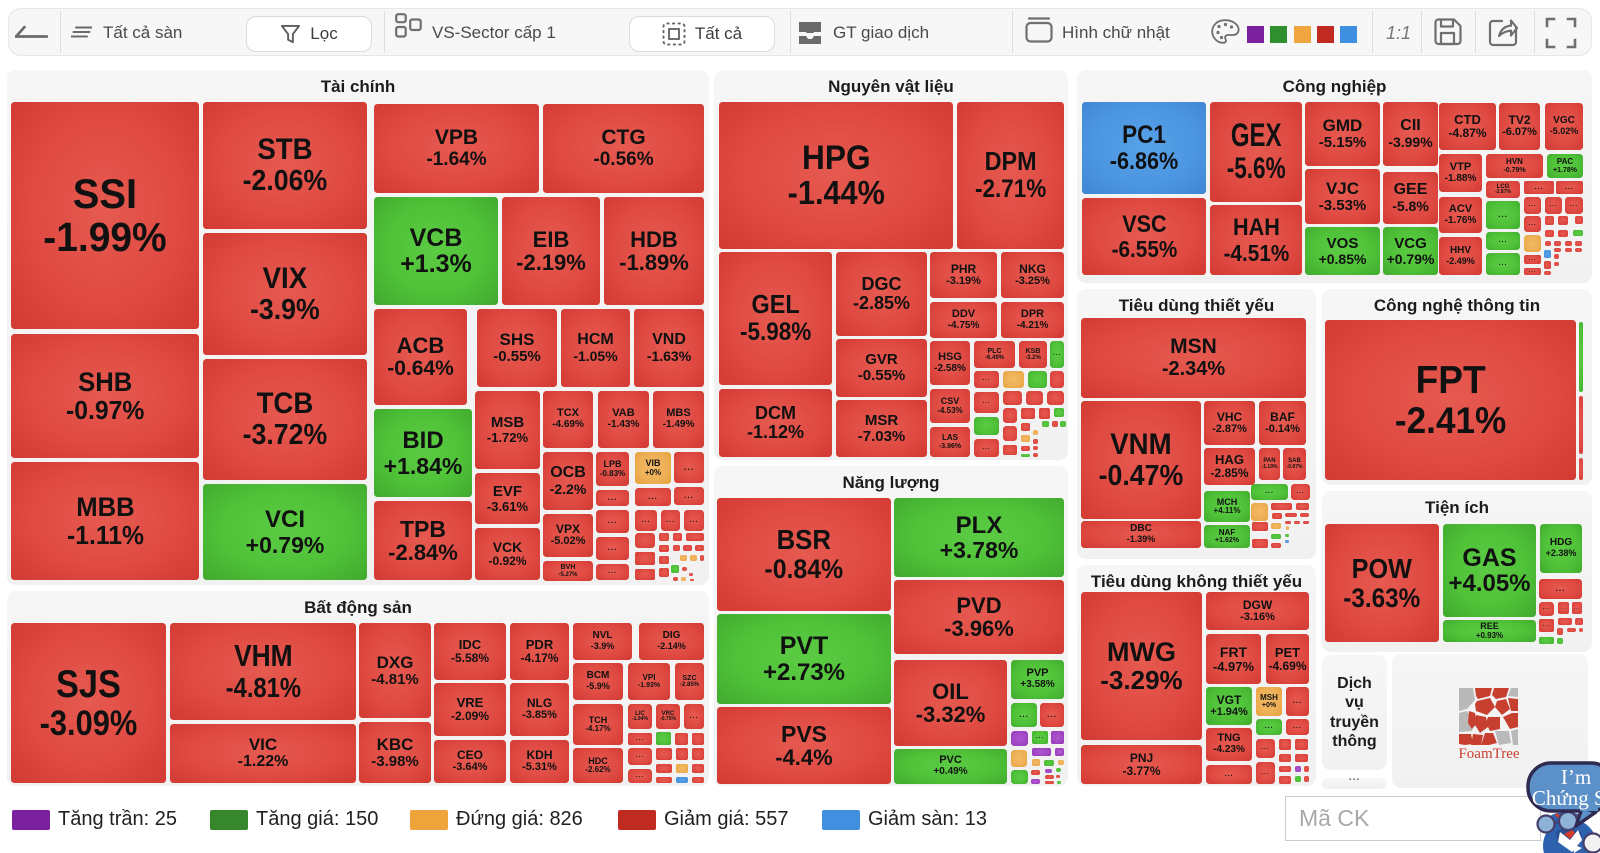  What do you see at coordinates (1489, 753) in the screenshot?
I see `svg-text: FoamTree` at bounding box center [1489, 753].